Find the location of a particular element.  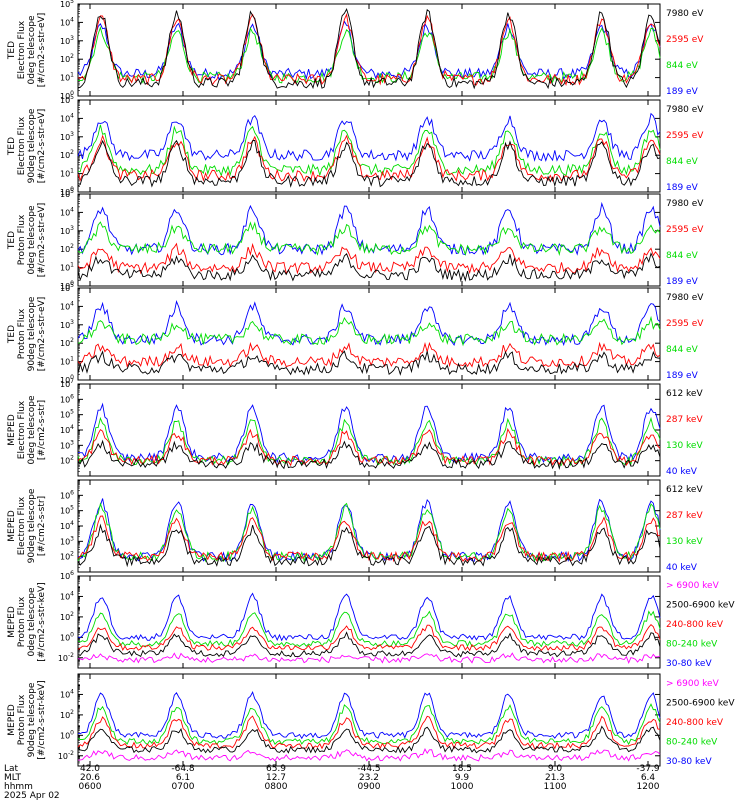

footer-value: 12.7 is located at coordinates (276, 778).